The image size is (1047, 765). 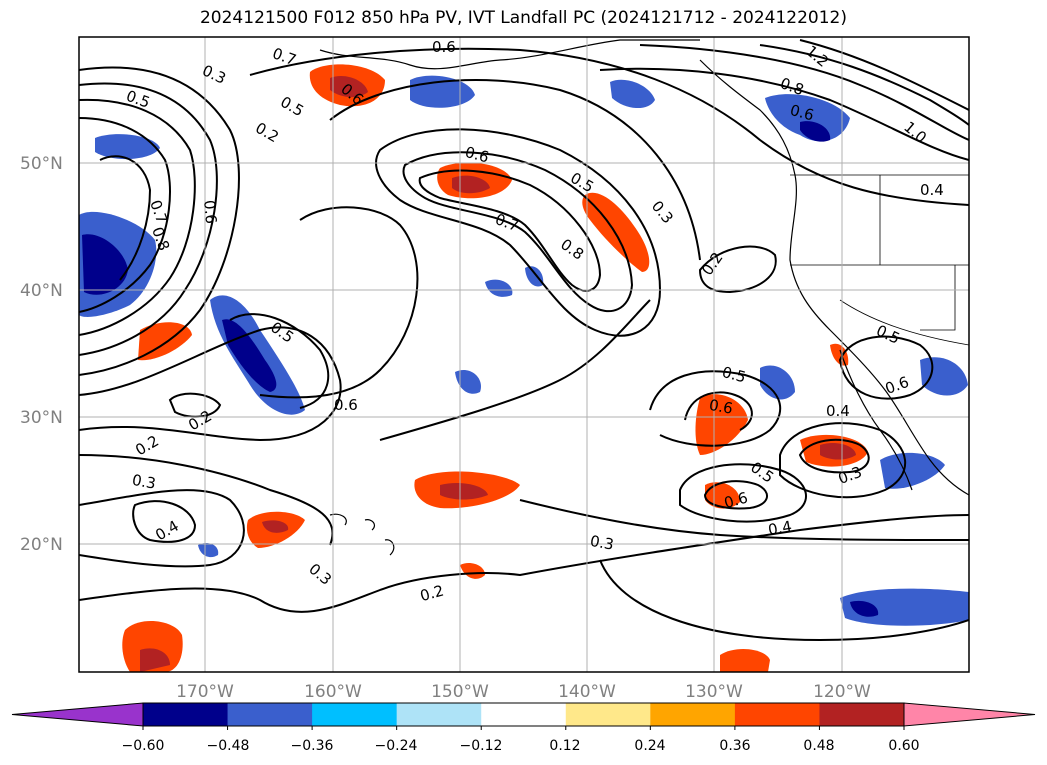 What do you see at coordinates (969, 714) in the screenshot?
I see `colorbar-extend-high` at bounding box center [969, 714].